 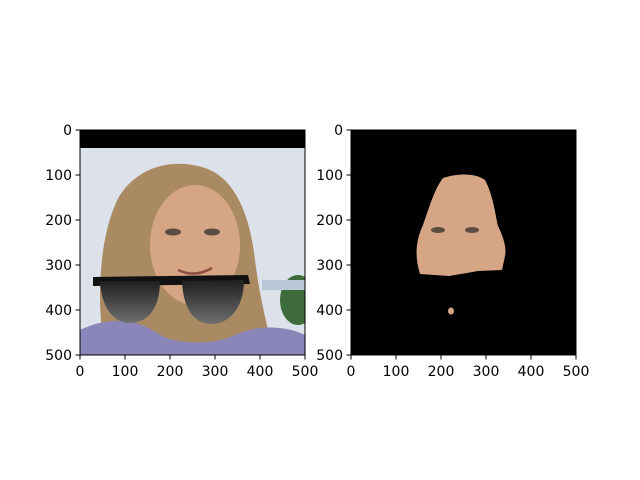 I want to click on masked-fragment, so click(x=451, y=311).